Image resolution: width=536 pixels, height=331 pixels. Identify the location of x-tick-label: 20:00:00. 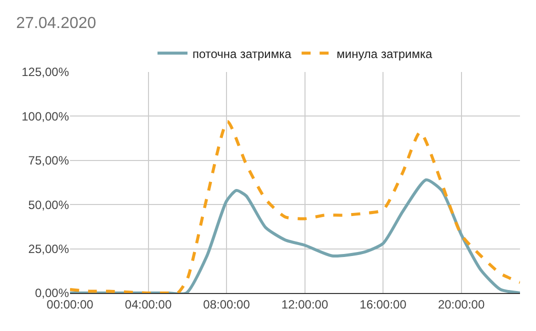
(461, 304).